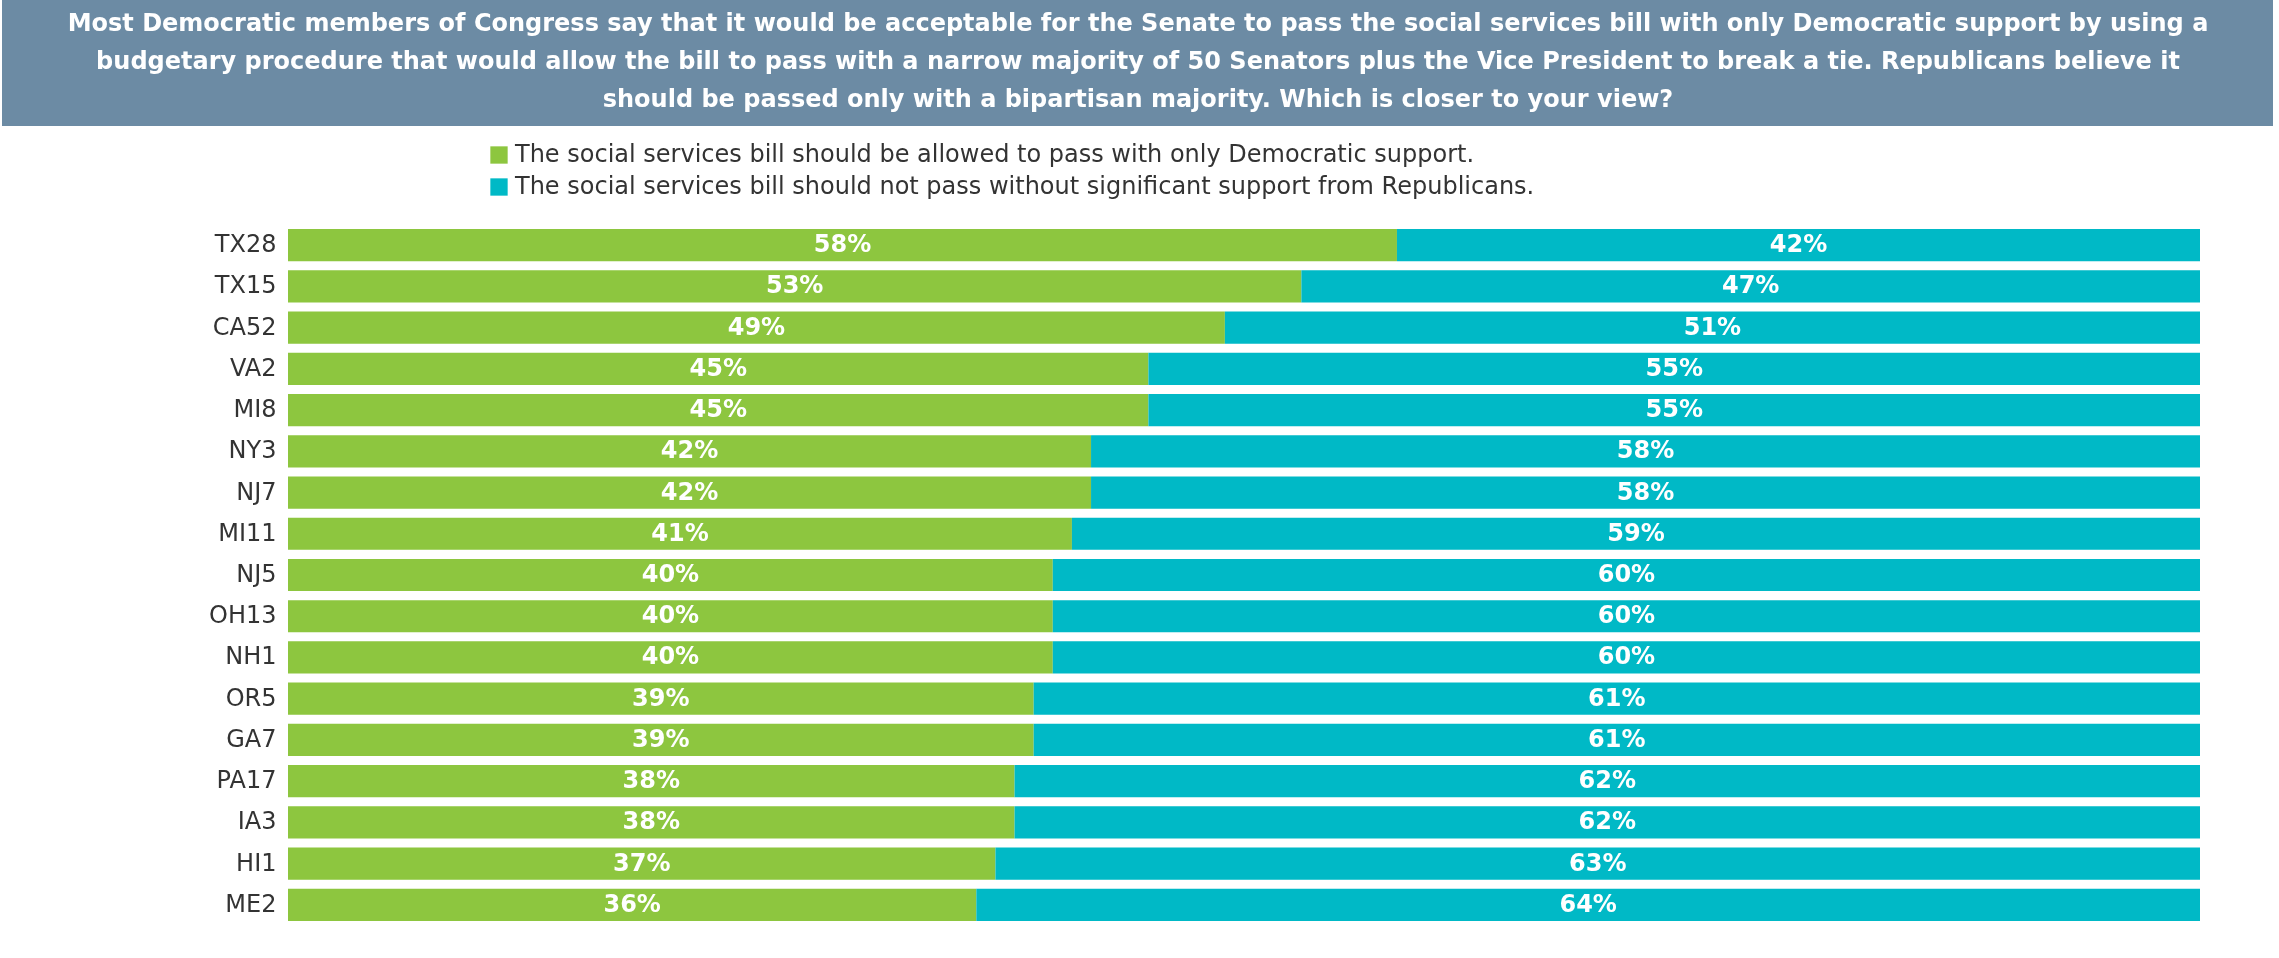  Describe the element at coordinates (245, 285) in the screenshot. I see `y-tick-label: TX15` at that location.